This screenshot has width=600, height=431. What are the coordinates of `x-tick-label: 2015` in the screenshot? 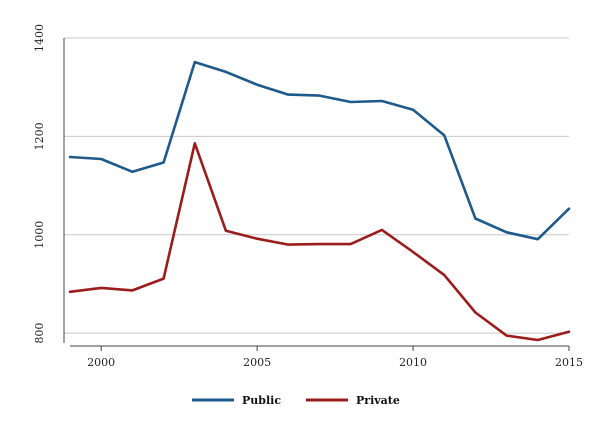 It's located at (569, 362).